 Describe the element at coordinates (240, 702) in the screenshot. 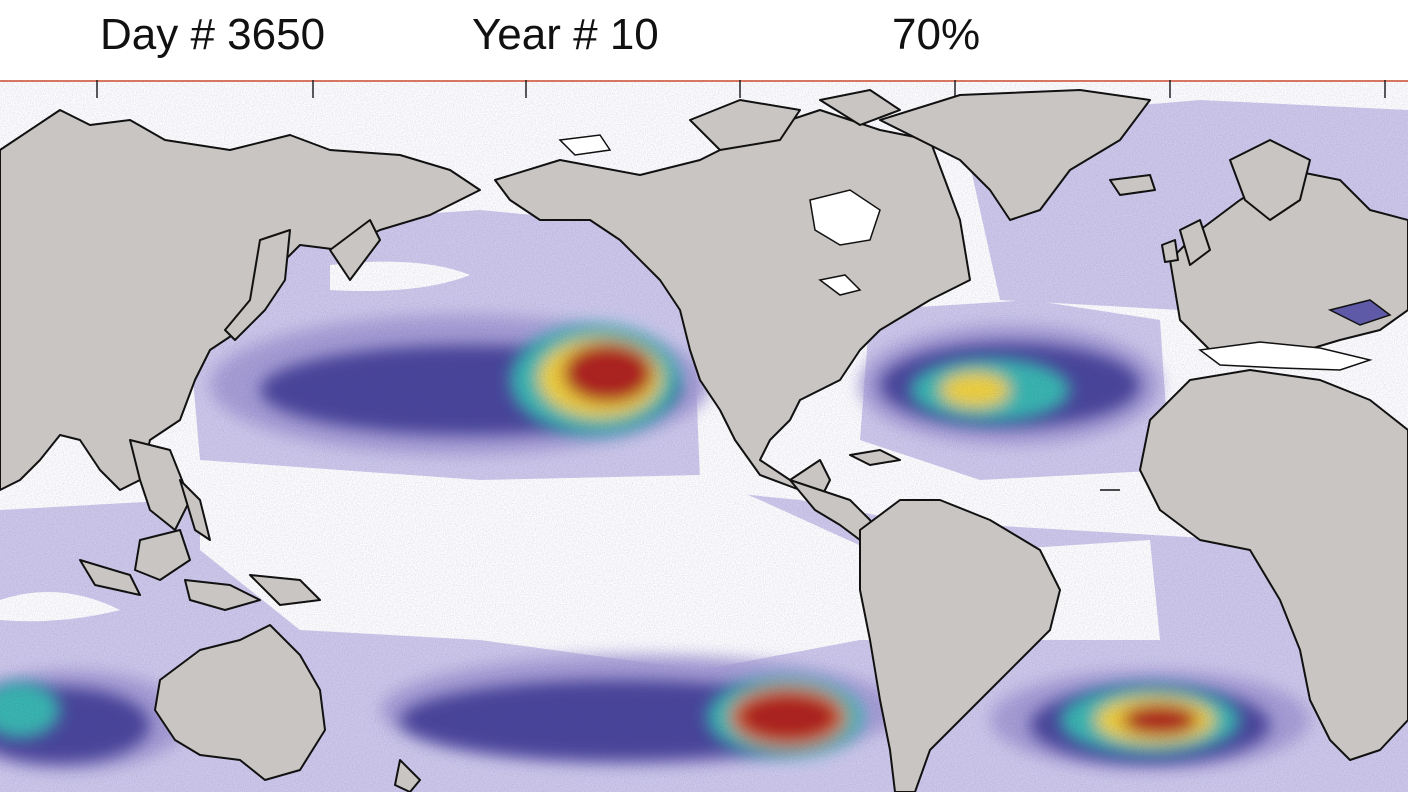

I see `australia` at that location.